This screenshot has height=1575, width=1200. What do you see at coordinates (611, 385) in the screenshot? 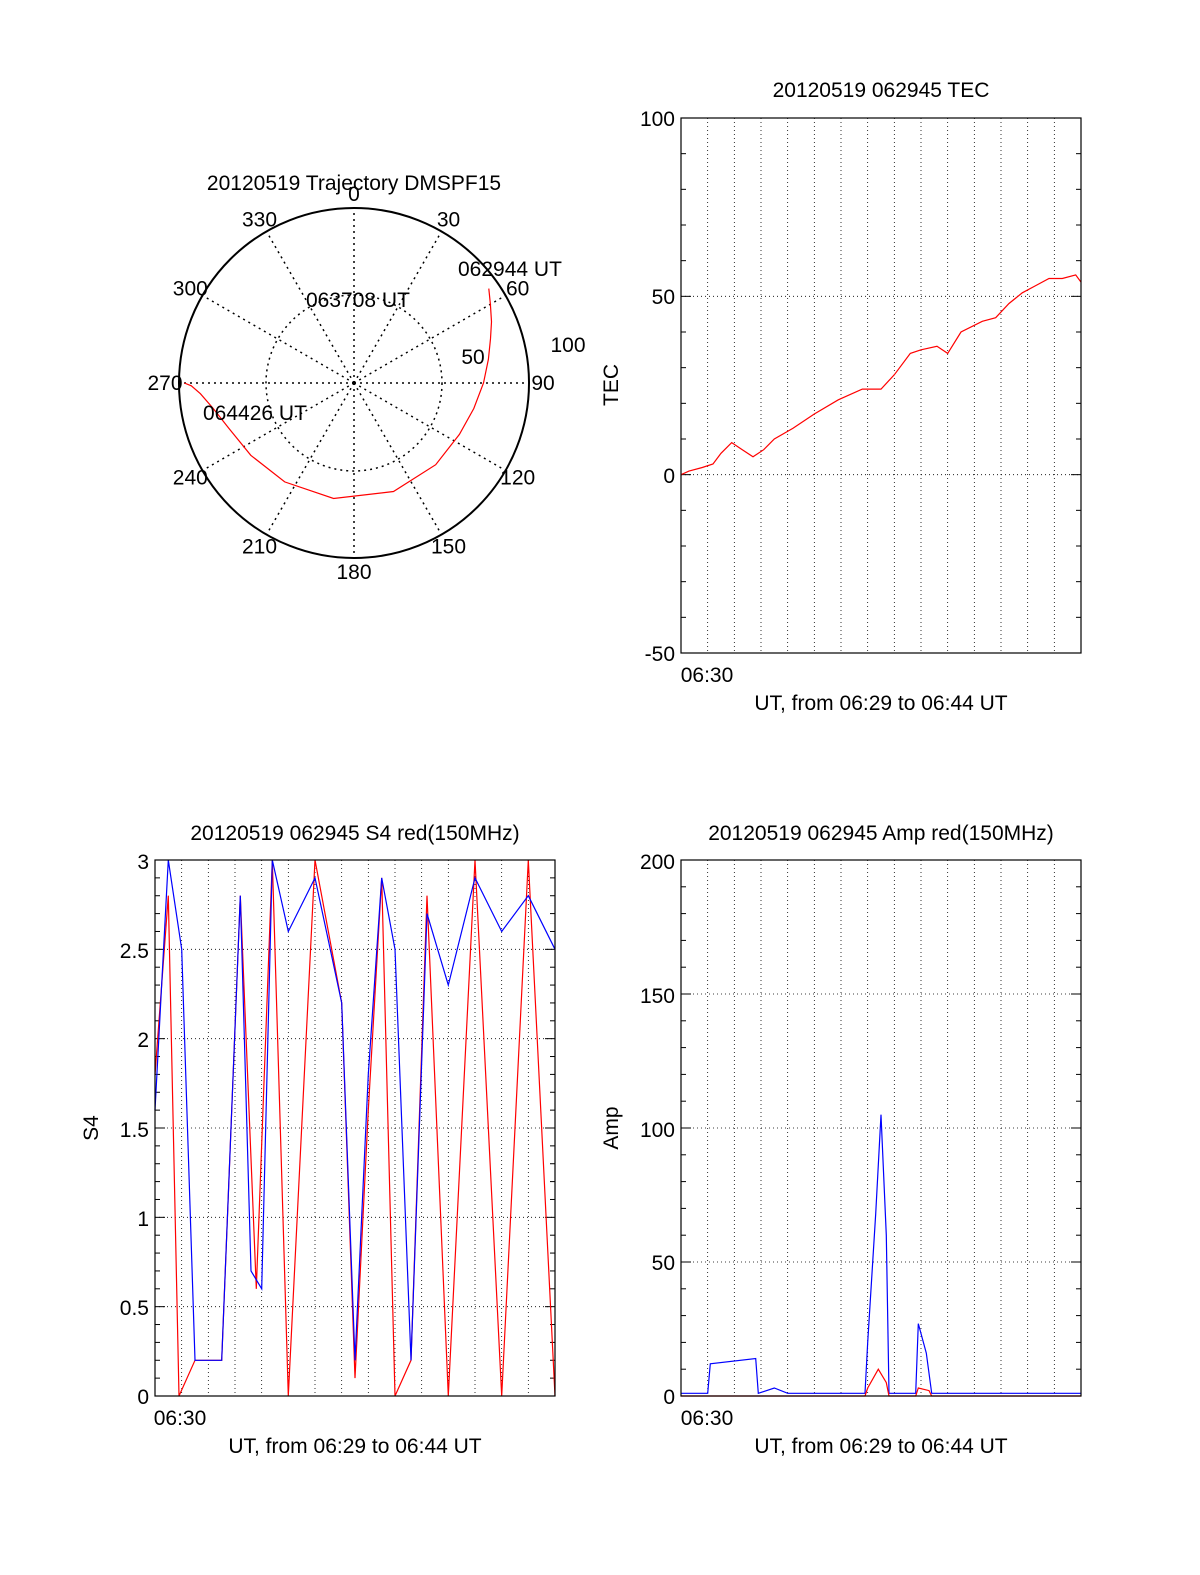
I see `tec-y-axis-label: TEC` at bounding box center [611, 385].